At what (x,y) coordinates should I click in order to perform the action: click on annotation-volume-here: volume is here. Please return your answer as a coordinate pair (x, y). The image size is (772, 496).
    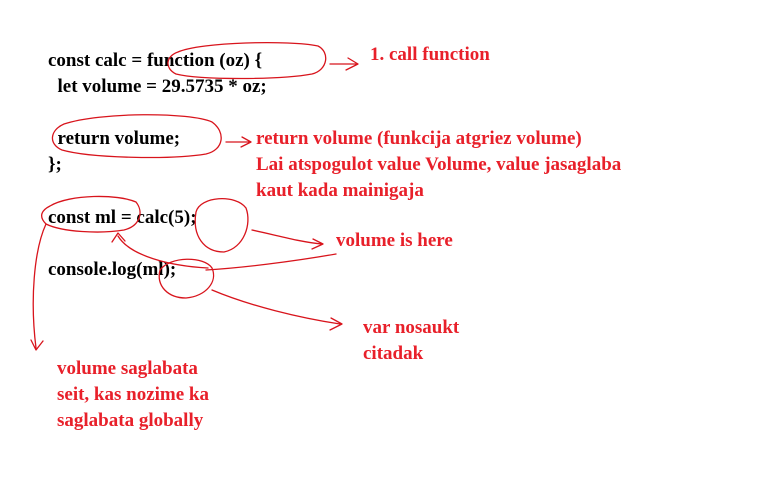
    Looking at the image, I should click on (394, 240).